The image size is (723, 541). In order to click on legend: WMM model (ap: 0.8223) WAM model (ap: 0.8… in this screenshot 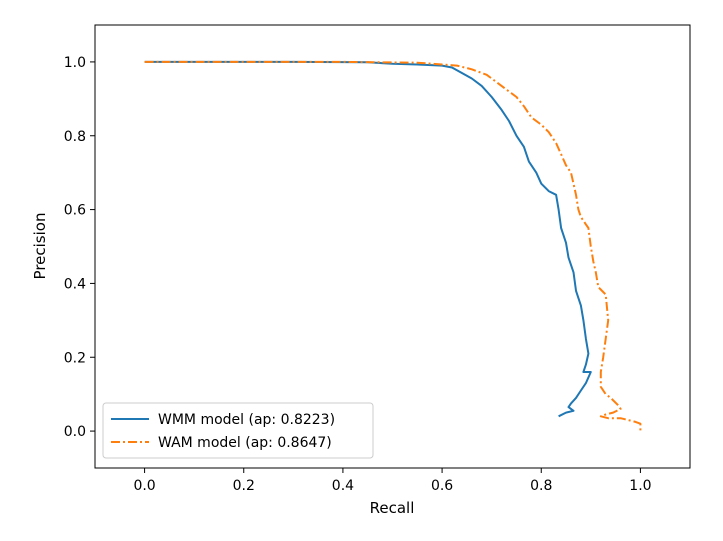, I will do `click(238, 430)`.